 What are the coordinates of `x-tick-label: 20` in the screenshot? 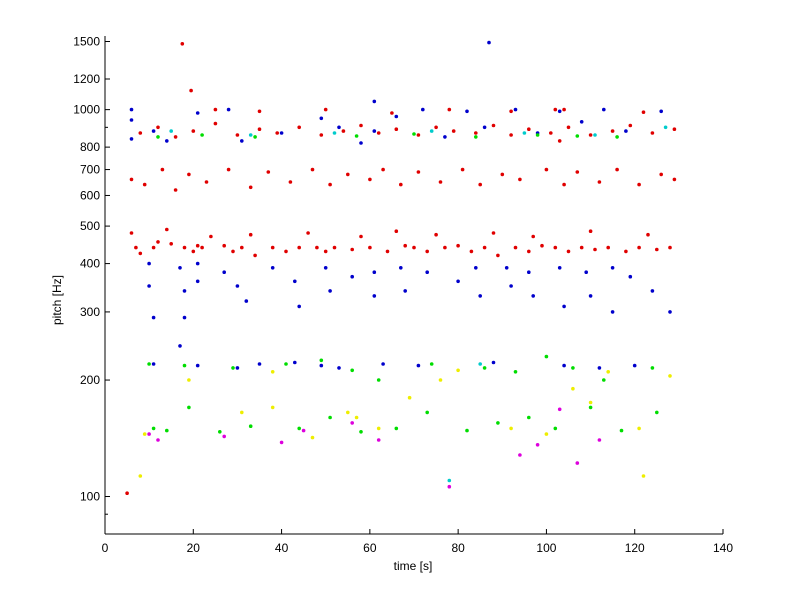 It's located at (194, 548).